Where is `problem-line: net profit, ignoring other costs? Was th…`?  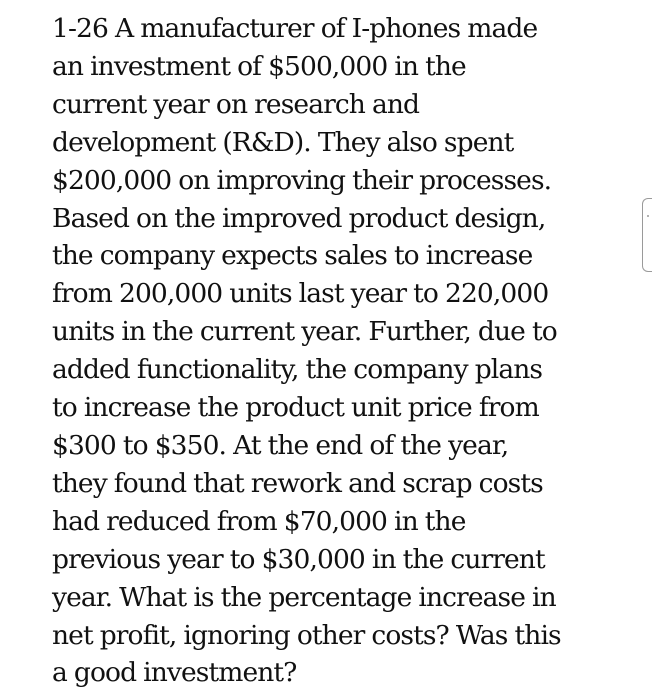
problem-line: net profit, ignoring other costs? Was th… is located at coordinates (307, 635).